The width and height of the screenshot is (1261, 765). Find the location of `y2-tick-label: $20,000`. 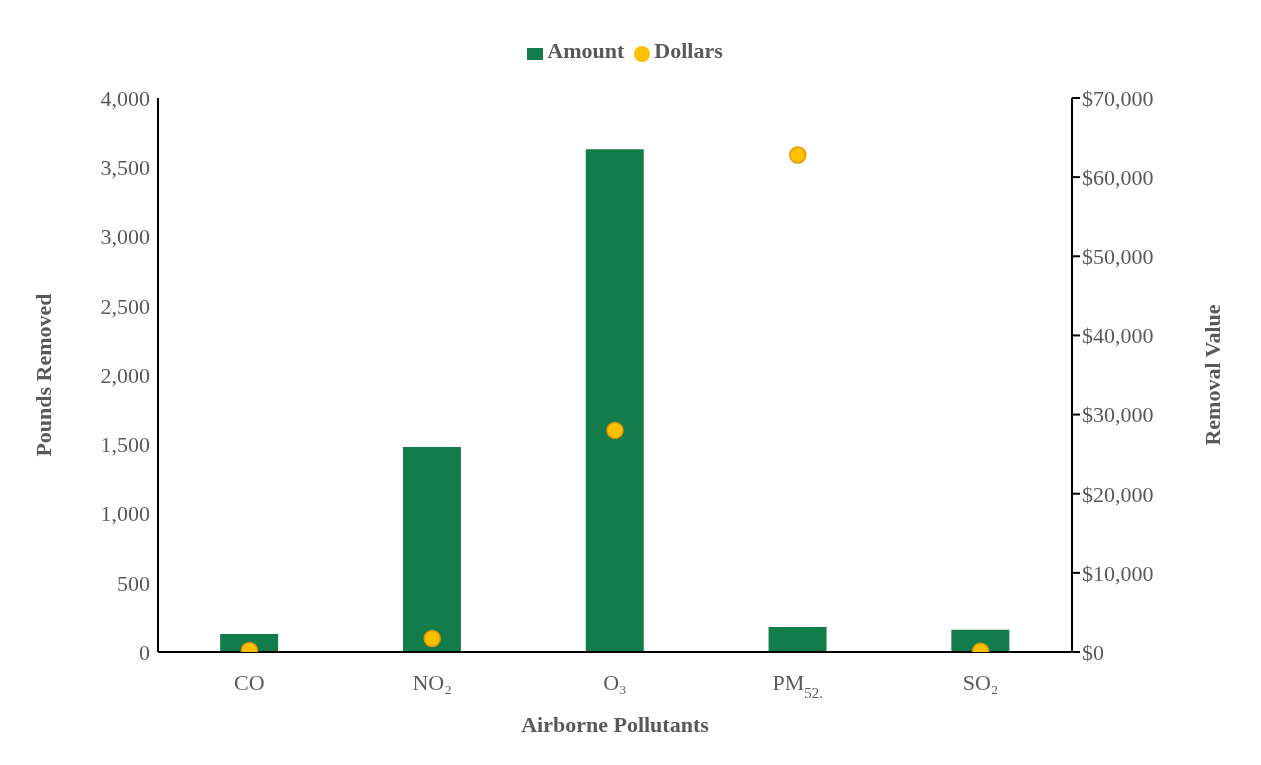

y2-tick-label: $20,000 is located at coordinates (1118, 494).